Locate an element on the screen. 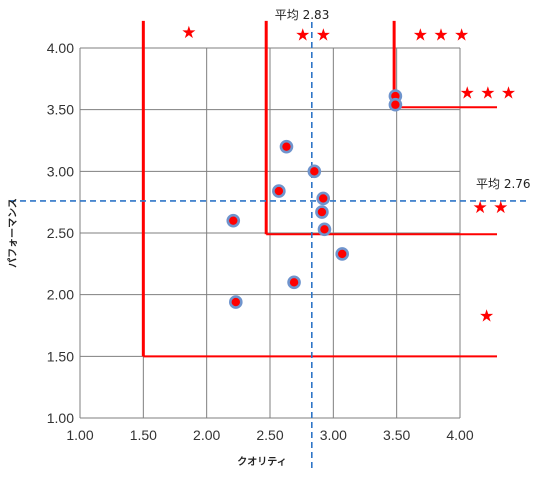 Image resolution: width=550 pixels, height=480 pixels. x-tick-label: 2.00 is located at coordinates (206, 435).